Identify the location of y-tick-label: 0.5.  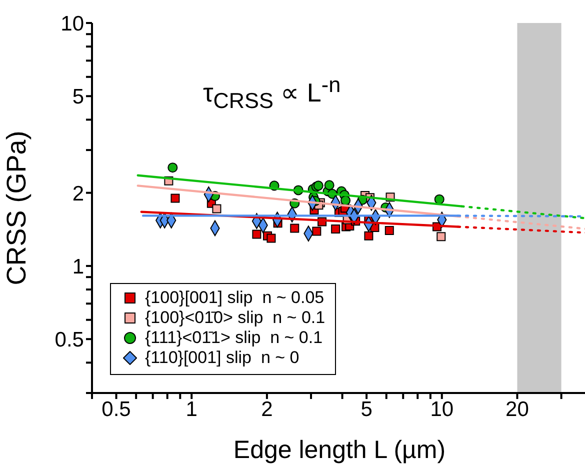
(69, 340).